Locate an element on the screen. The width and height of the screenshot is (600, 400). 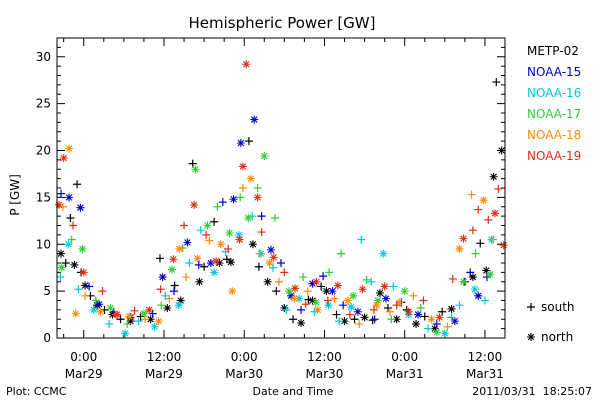
y-tick-label: 20 is located at coordinates (43, 151).